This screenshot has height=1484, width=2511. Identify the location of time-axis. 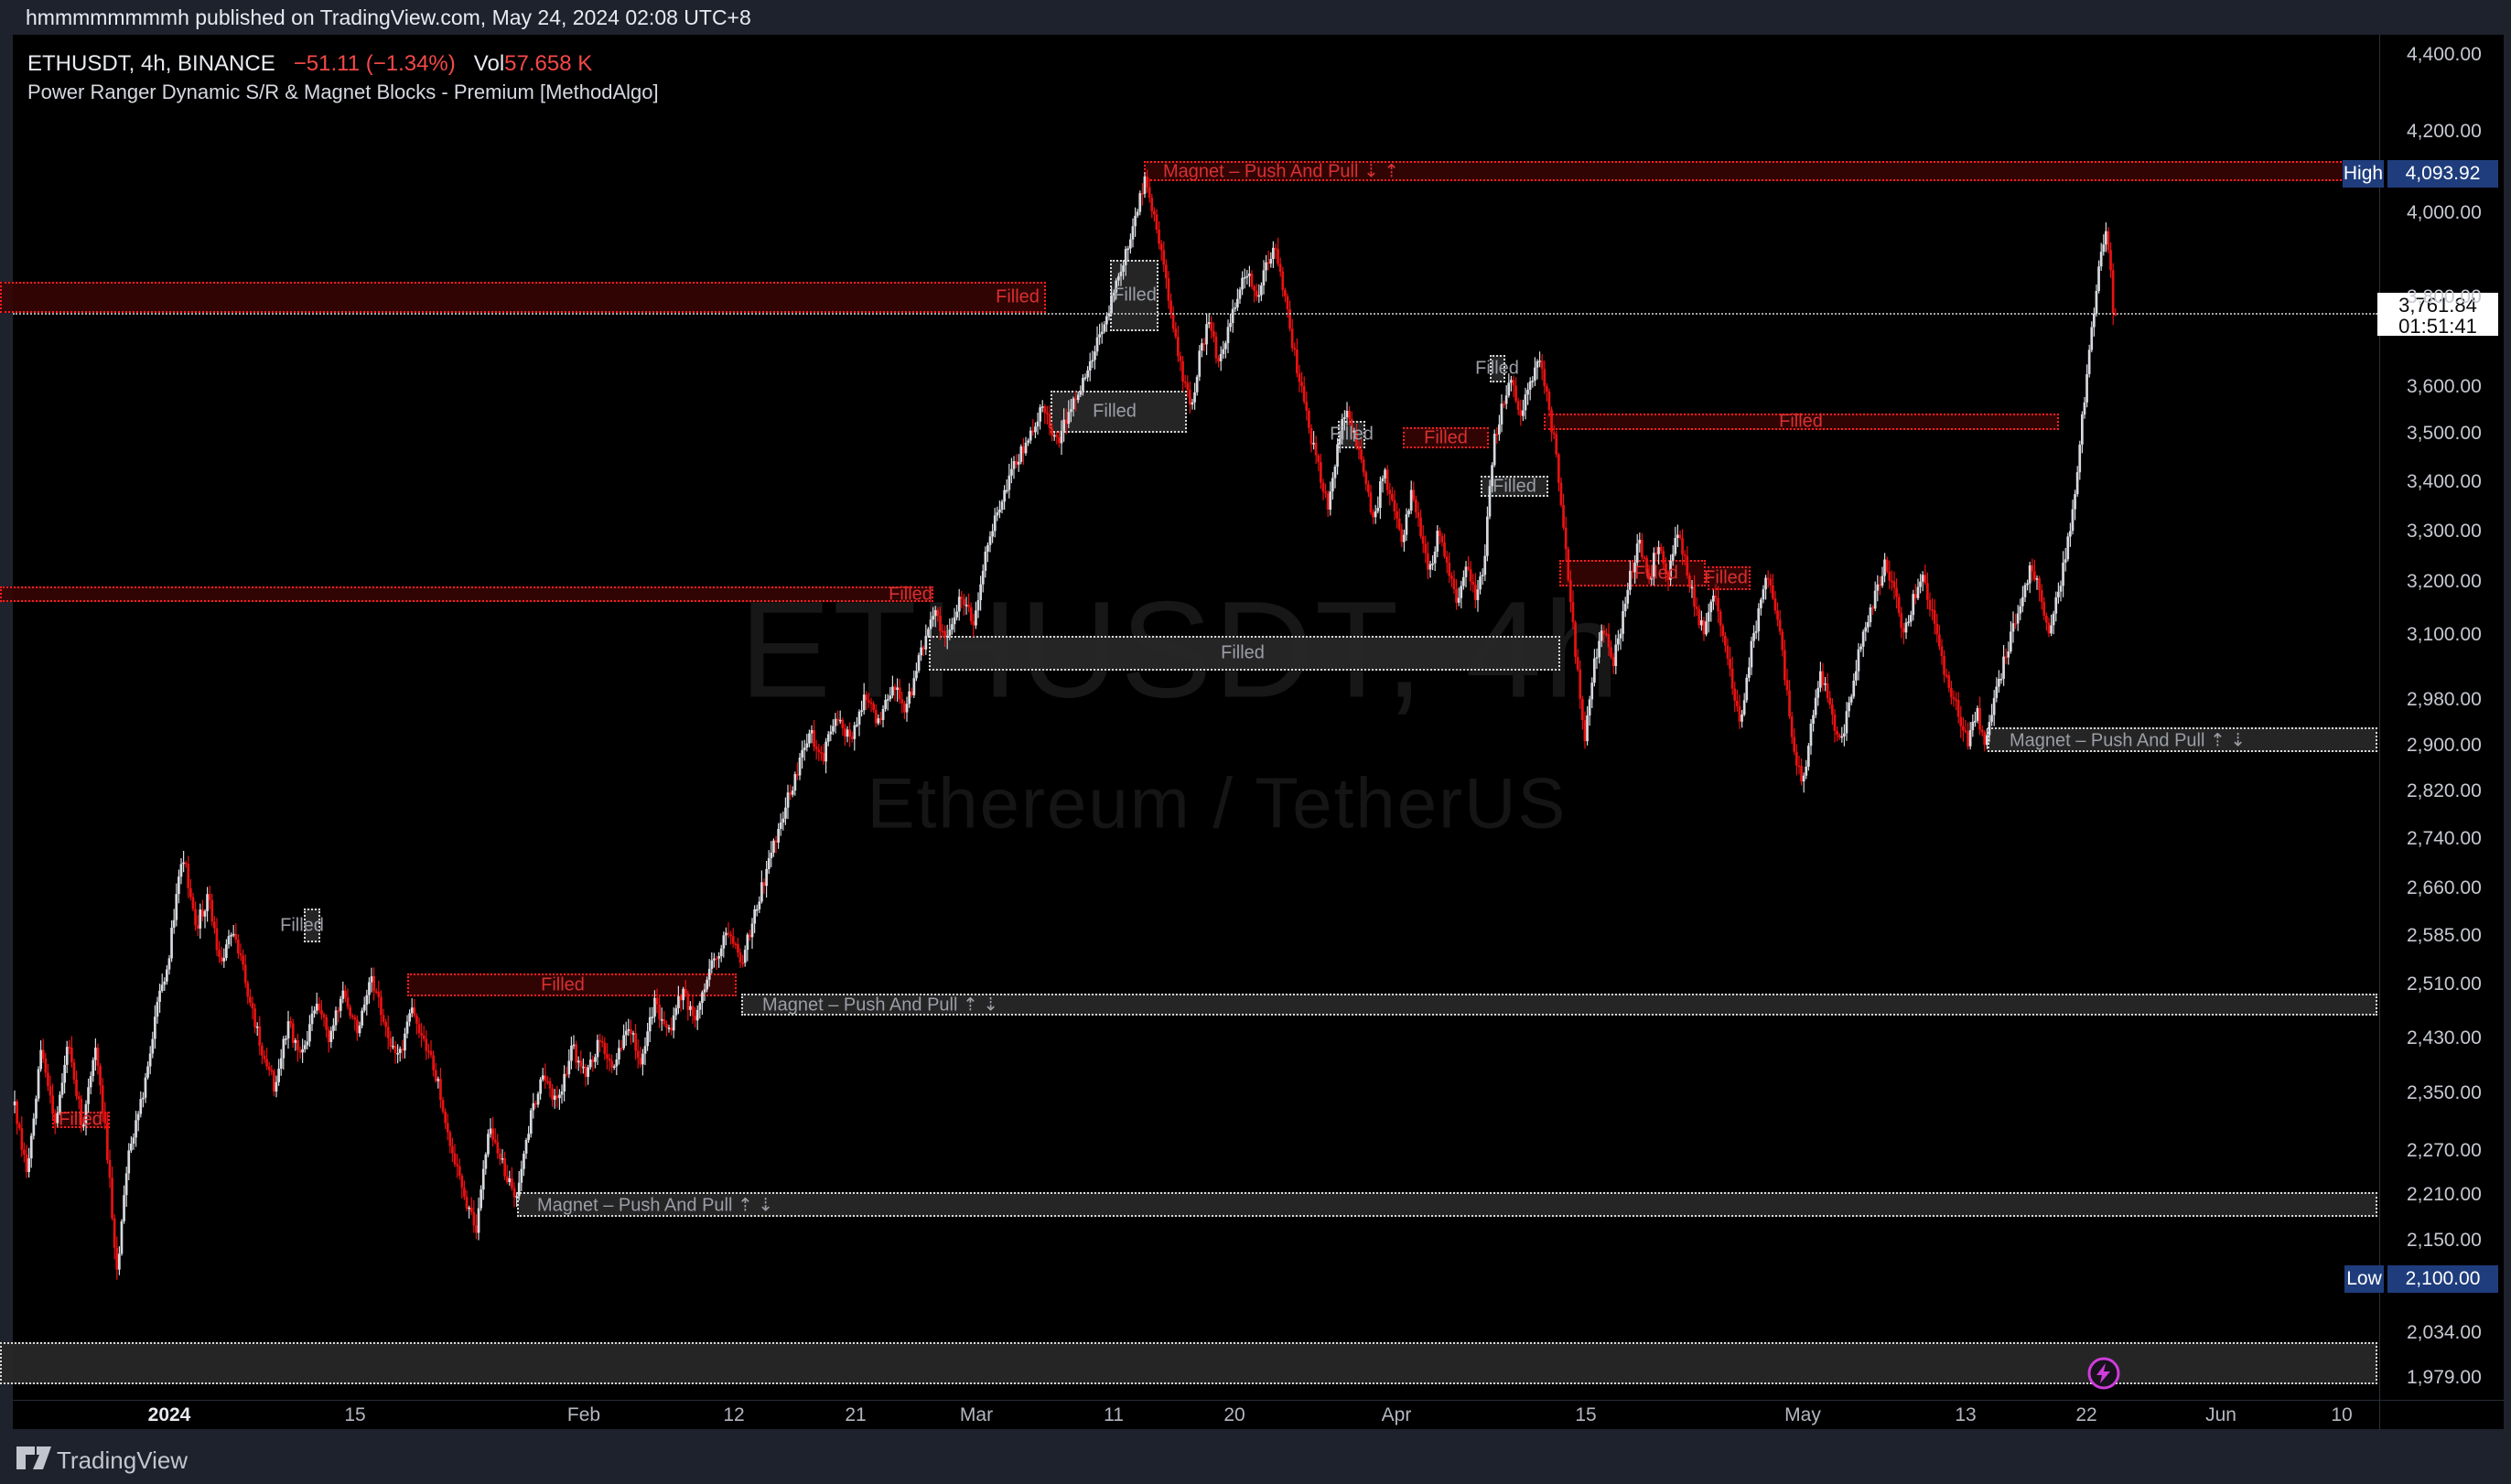
(1252, 1418).